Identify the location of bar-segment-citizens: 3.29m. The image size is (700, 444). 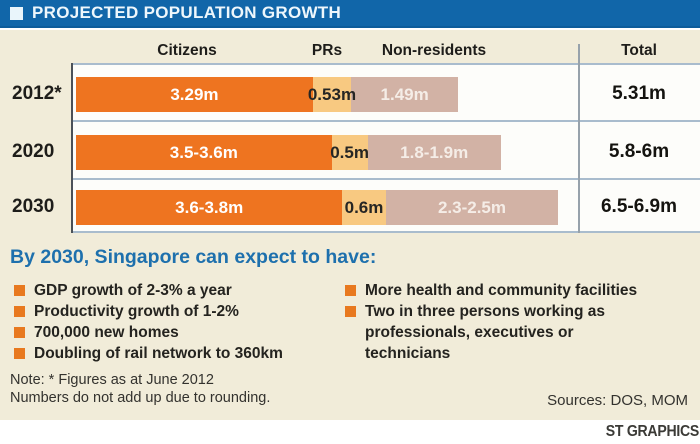
(194, 94).